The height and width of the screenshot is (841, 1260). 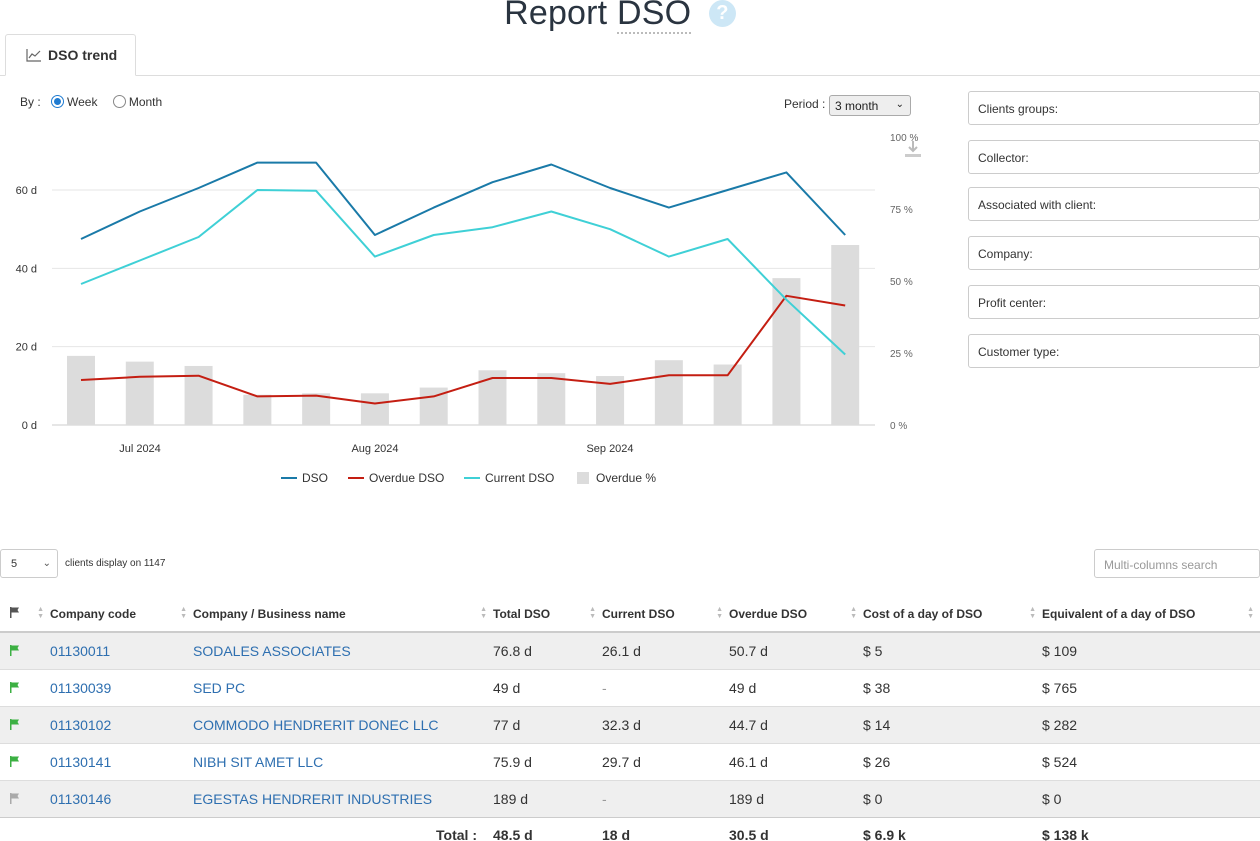 What do you see at coordinates (1114, 204) in the screenshot?
I see `filter-associated-with-client: Associated with client:` at bounding box center [1114, 204].